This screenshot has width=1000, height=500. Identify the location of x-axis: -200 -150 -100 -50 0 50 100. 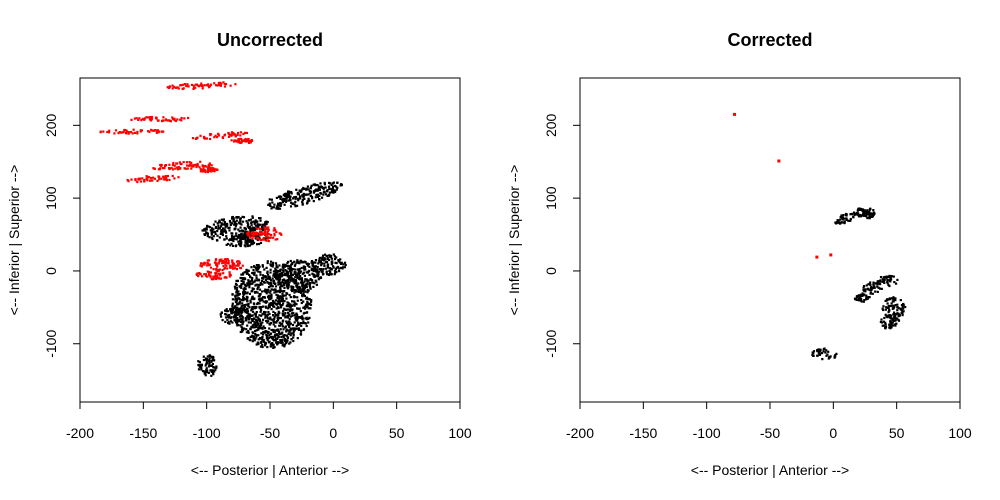
(269, 421).